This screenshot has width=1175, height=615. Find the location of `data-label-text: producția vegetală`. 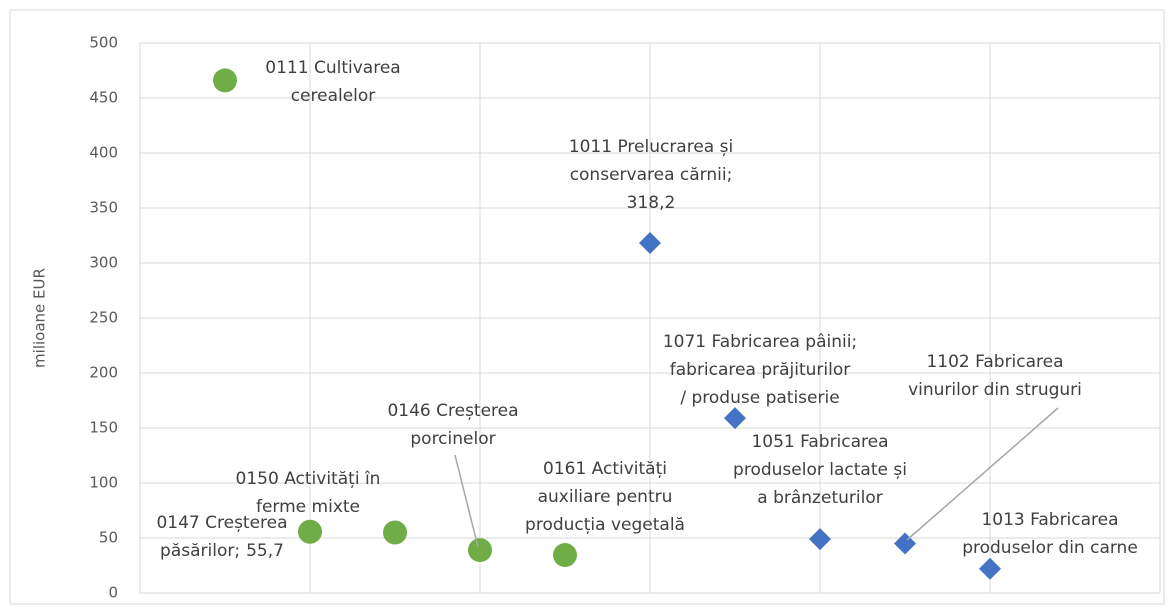

data-label-text: producția vegetală is located at coordinates (605, 525).